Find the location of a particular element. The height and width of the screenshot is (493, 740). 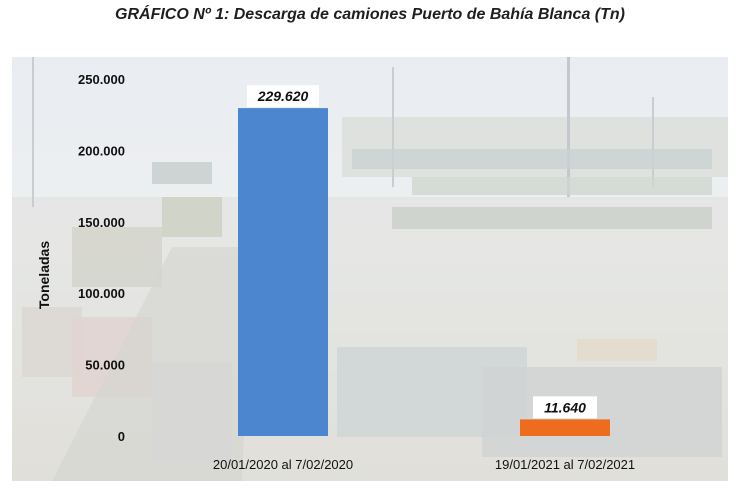

data-label: 11.640 is located at coordinates (565, 407).